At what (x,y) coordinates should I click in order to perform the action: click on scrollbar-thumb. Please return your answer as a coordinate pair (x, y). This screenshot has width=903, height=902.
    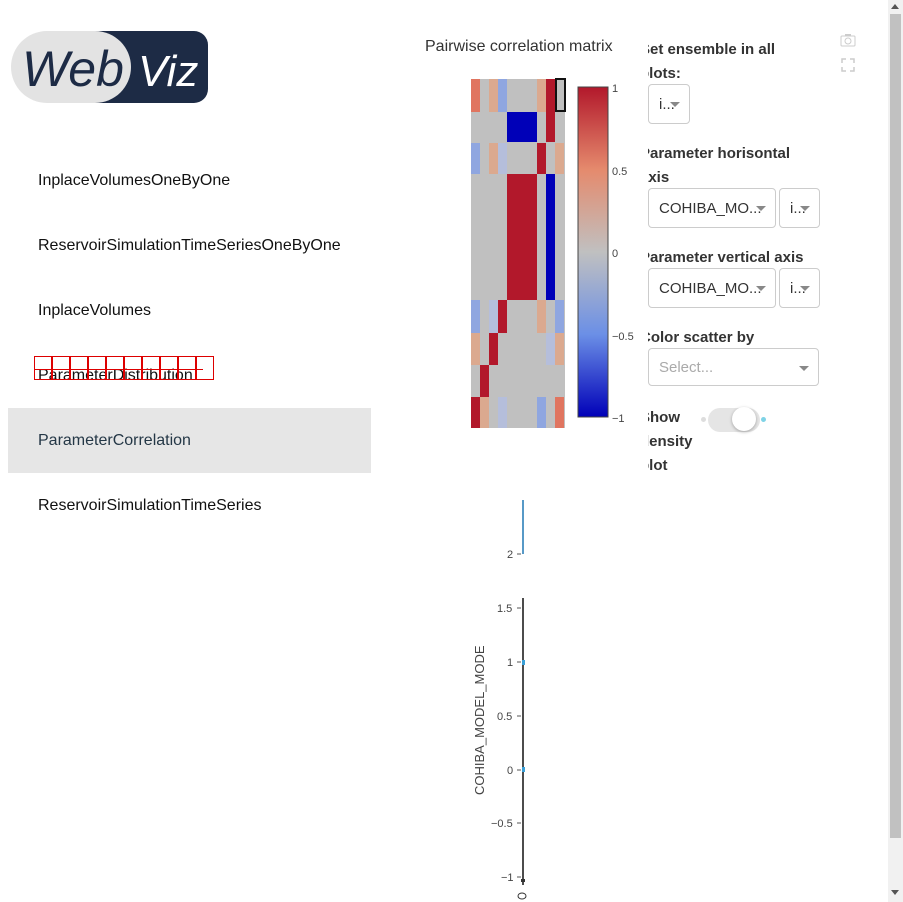
    Looking at the image, I should click on (895, 426).